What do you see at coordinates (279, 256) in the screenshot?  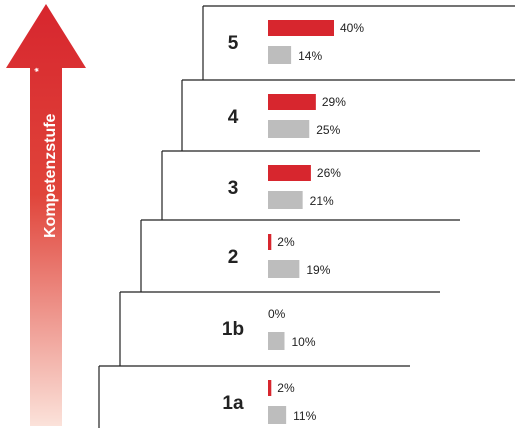 I see `level-row: 2 2% 19%` at bounding box center [279, 256].